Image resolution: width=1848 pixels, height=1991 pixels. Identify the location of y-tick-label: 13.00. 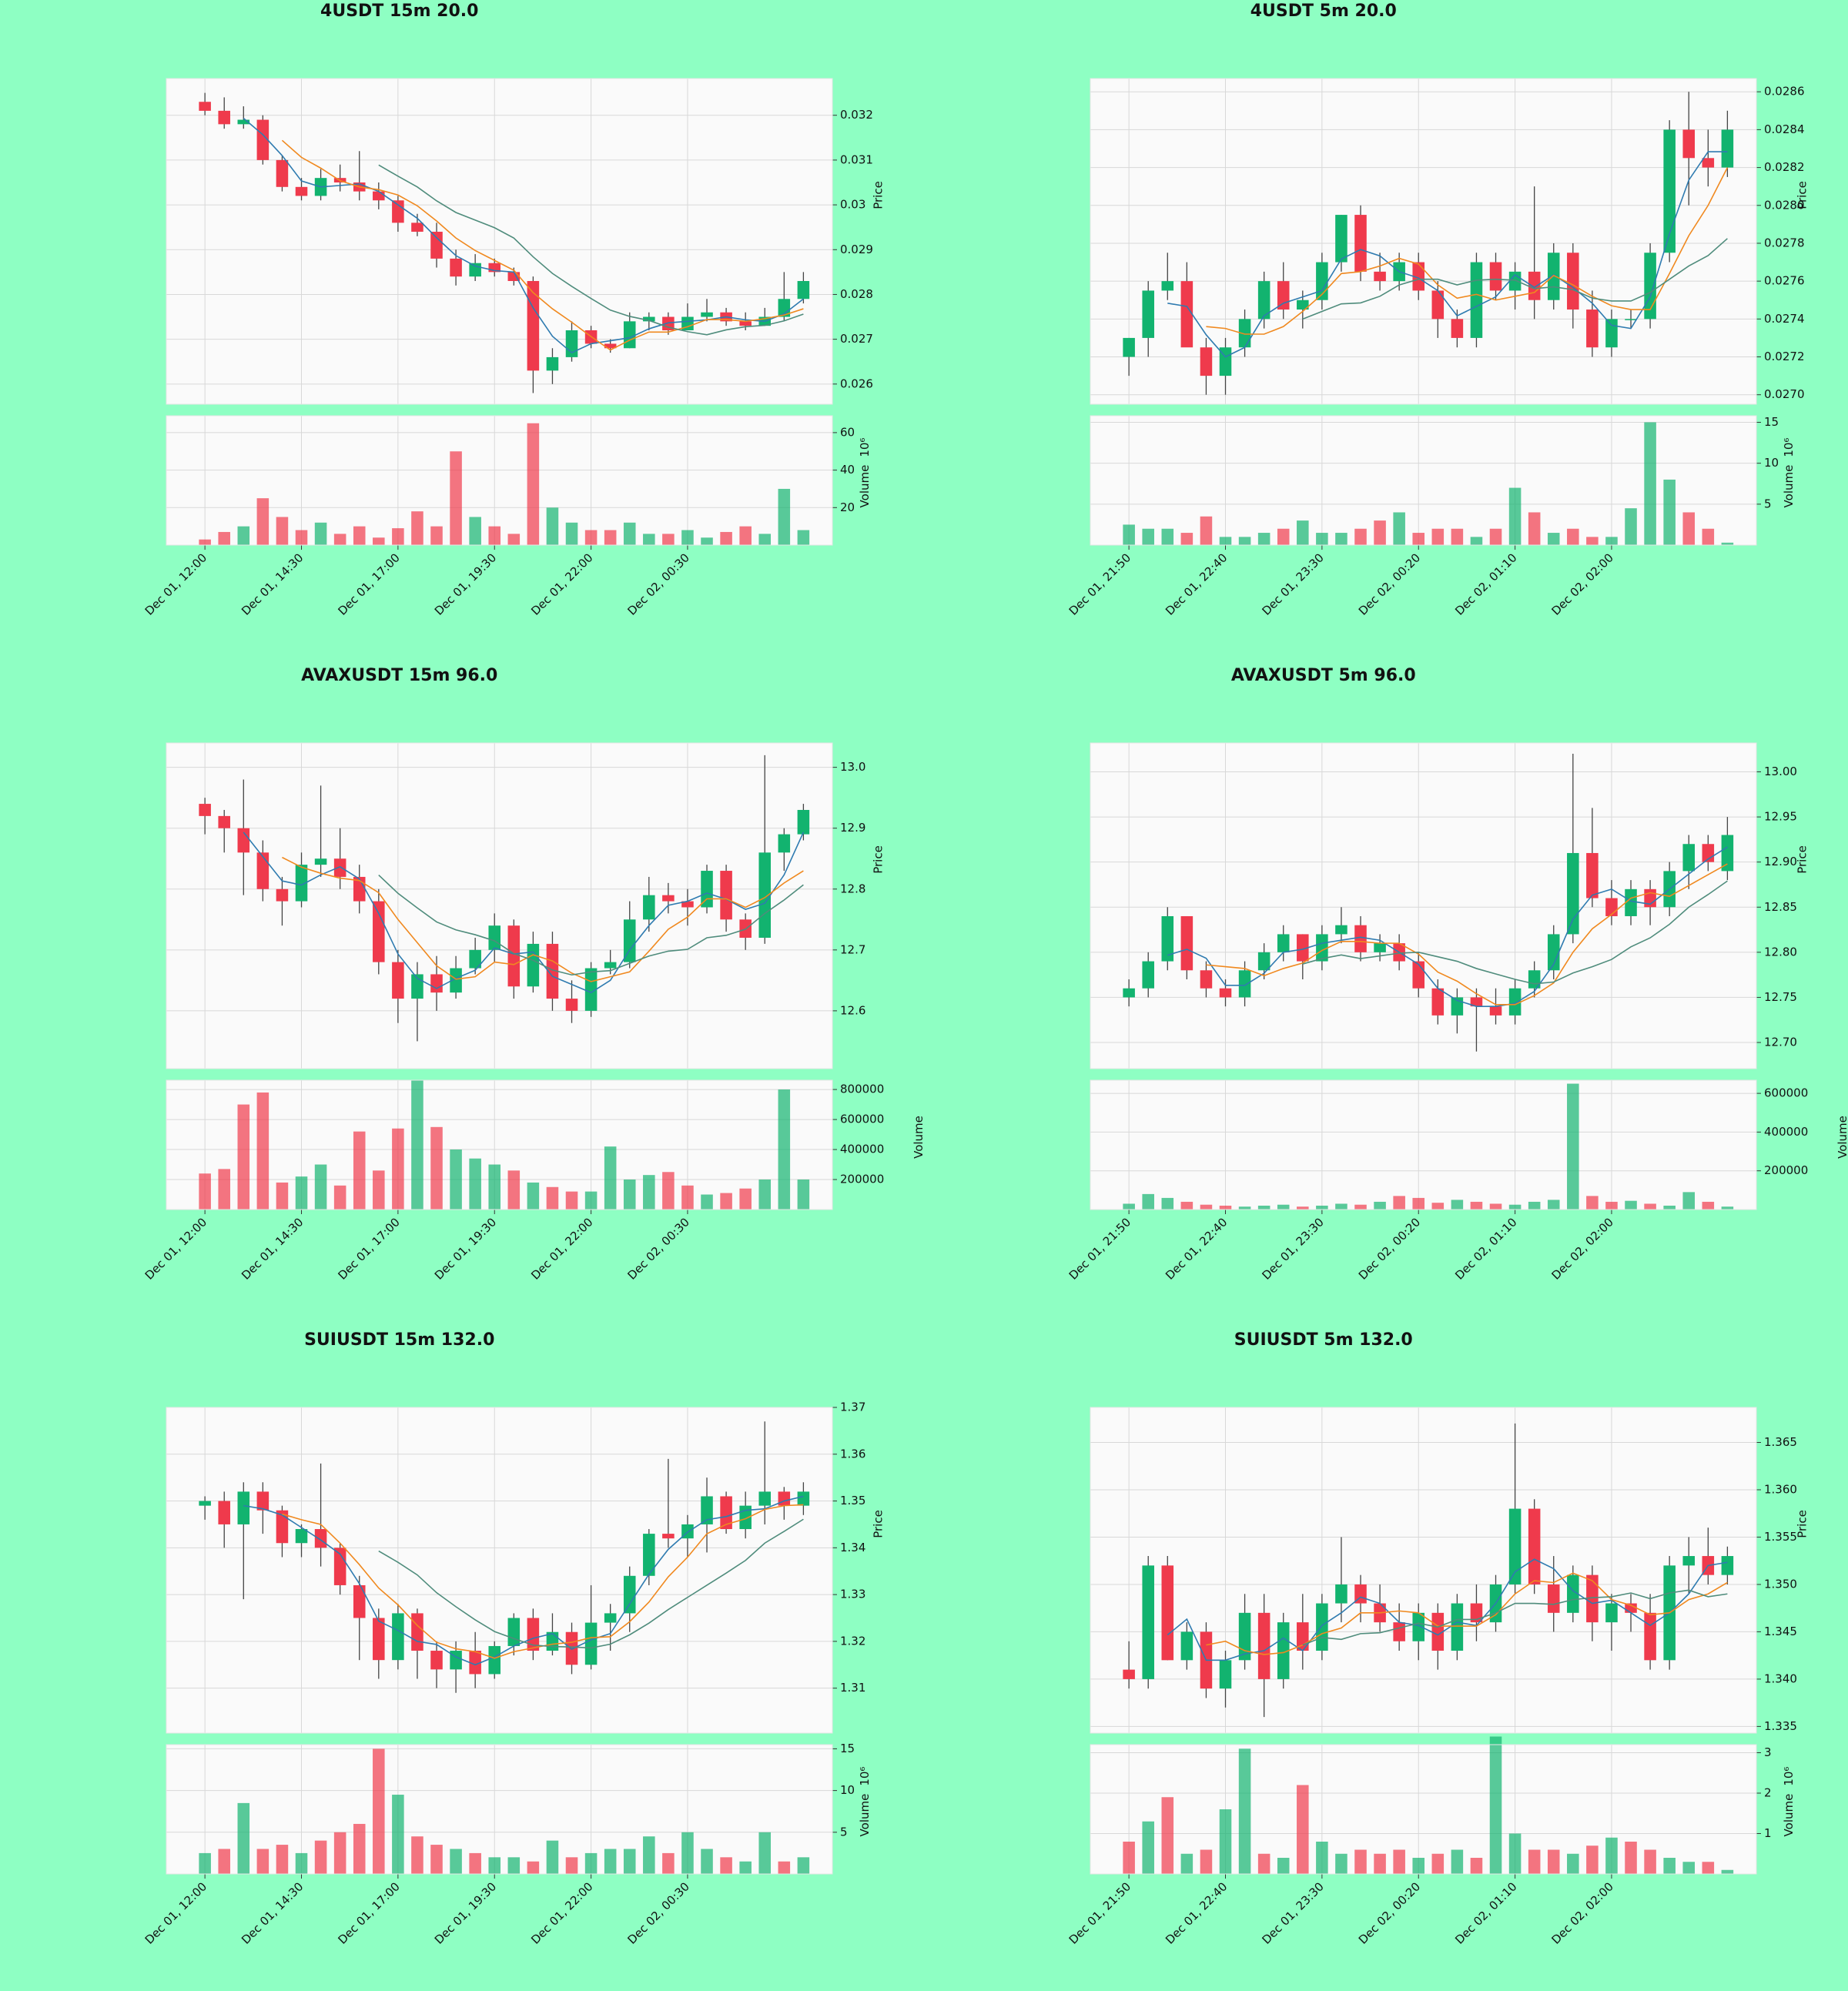
(1780, 771).